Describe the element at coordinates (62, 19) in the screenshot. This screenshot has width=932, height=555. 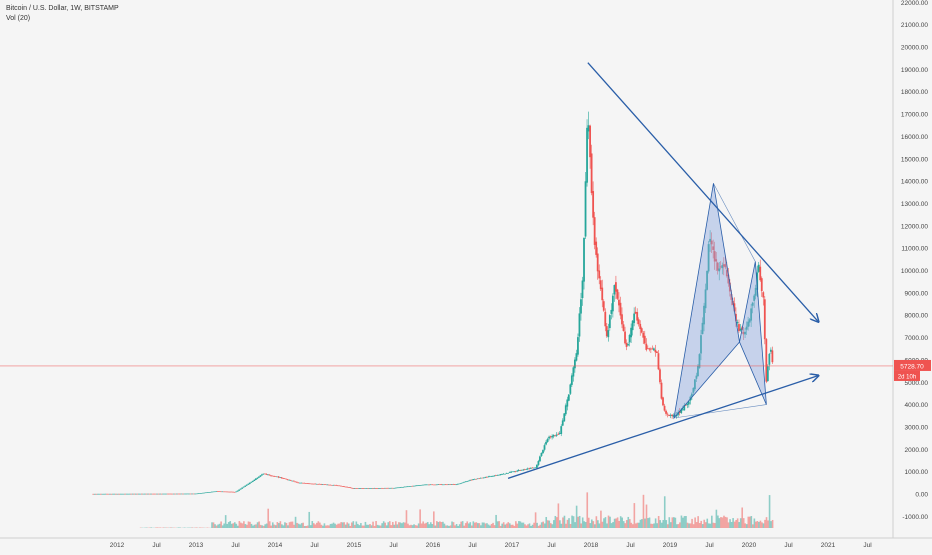
I see `volume-indicator-label: Vol (20)` at that location.